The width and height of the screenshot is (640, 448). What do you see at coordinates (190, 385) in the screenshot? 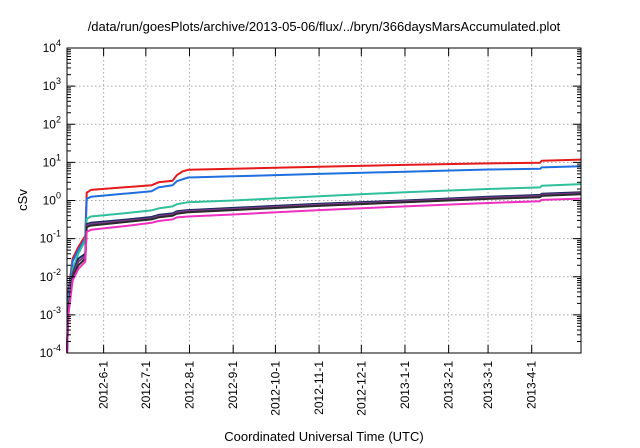
I see `x-tick-label: 2012-8-1` at bounding box center [190, 385].